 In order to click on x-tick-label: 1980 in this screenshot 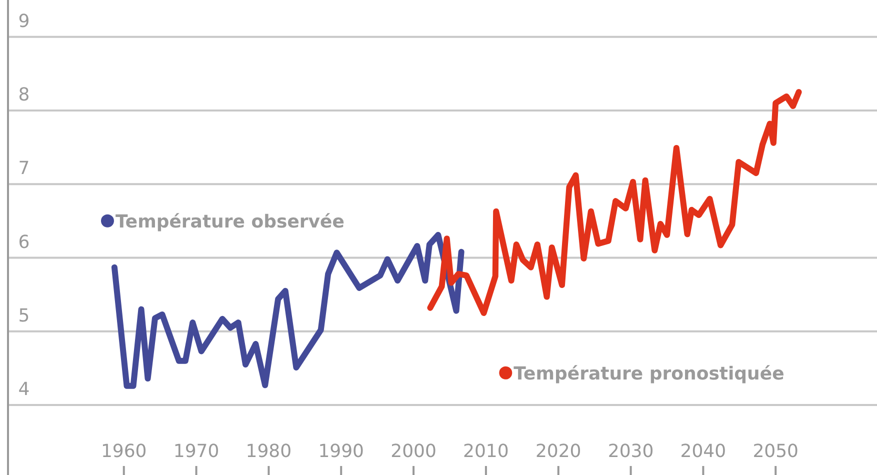, I will do `click(269, 451)`.